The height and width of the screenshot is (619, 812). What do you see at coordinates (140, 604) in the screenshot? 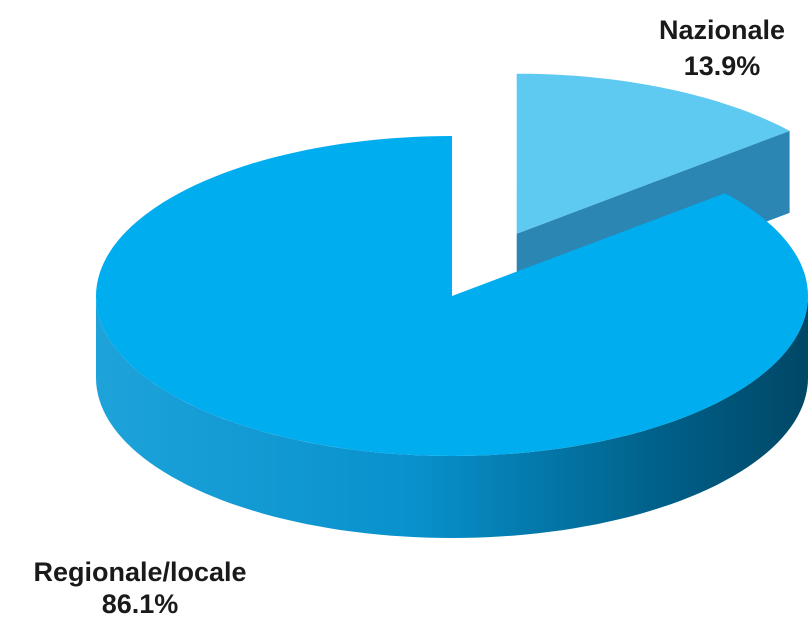
I see `slice-value-label: 86.1%` at bounding box center [140, 604].